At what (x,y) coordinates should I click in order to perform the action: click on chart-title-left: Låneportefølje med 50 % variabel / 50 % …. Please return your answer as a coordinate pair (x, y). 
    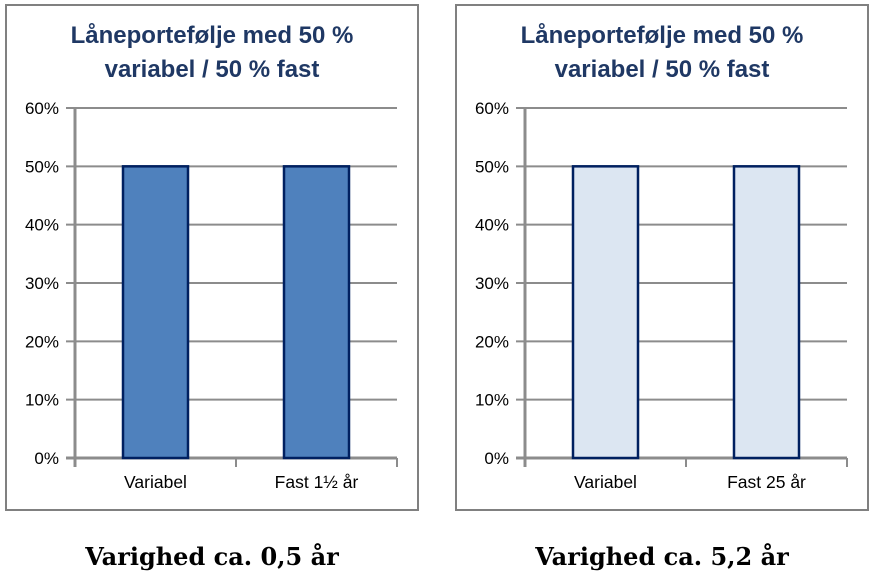
    Looking at the image, I should click on (212, 53).